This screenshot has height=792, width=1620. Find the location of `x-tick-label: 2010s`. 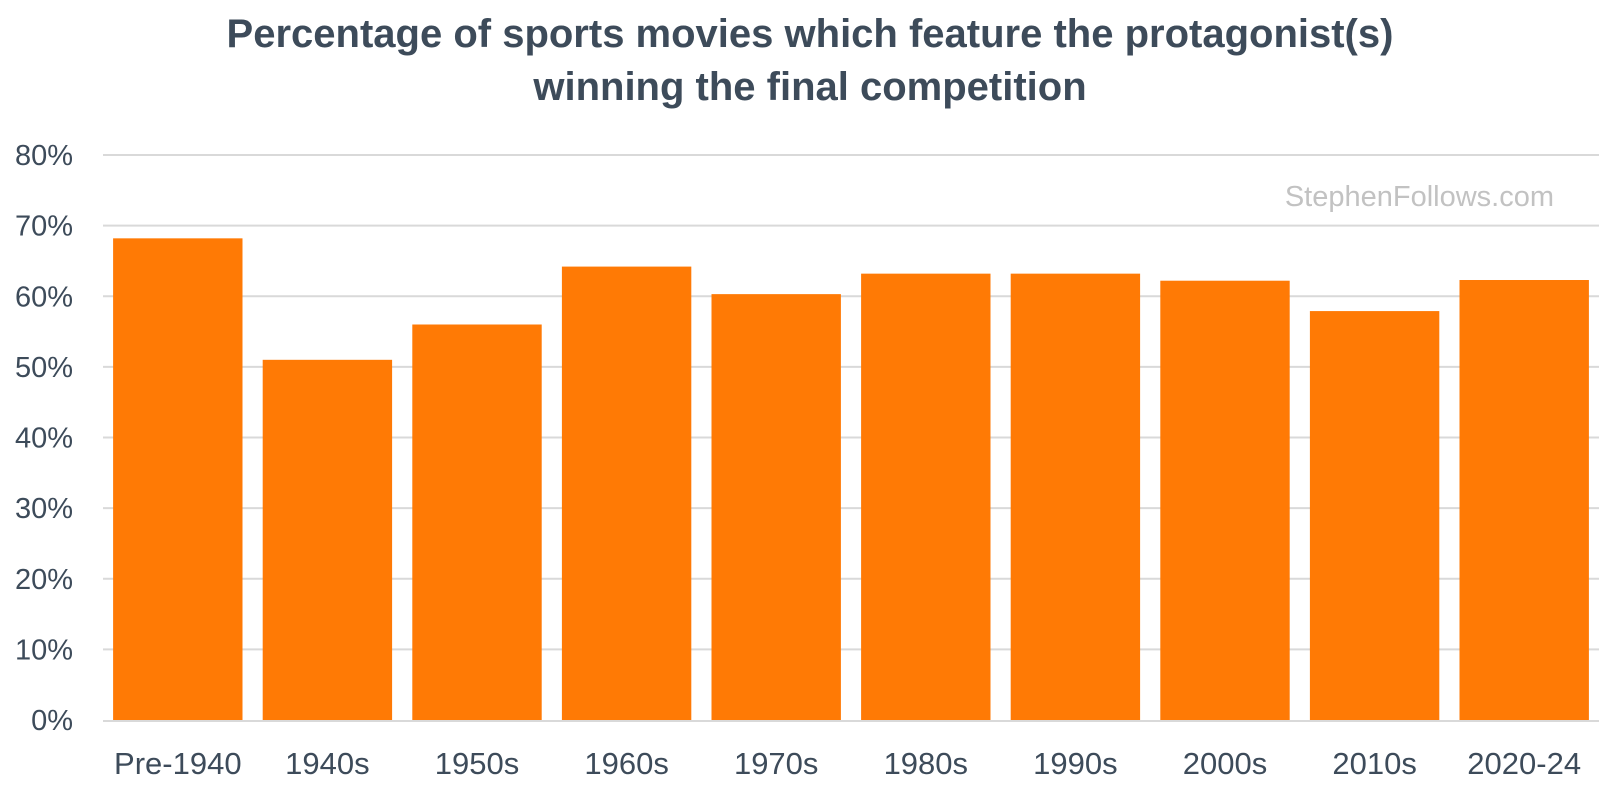

x-tick-label: 2010s is located at coordinates (1374, 763).